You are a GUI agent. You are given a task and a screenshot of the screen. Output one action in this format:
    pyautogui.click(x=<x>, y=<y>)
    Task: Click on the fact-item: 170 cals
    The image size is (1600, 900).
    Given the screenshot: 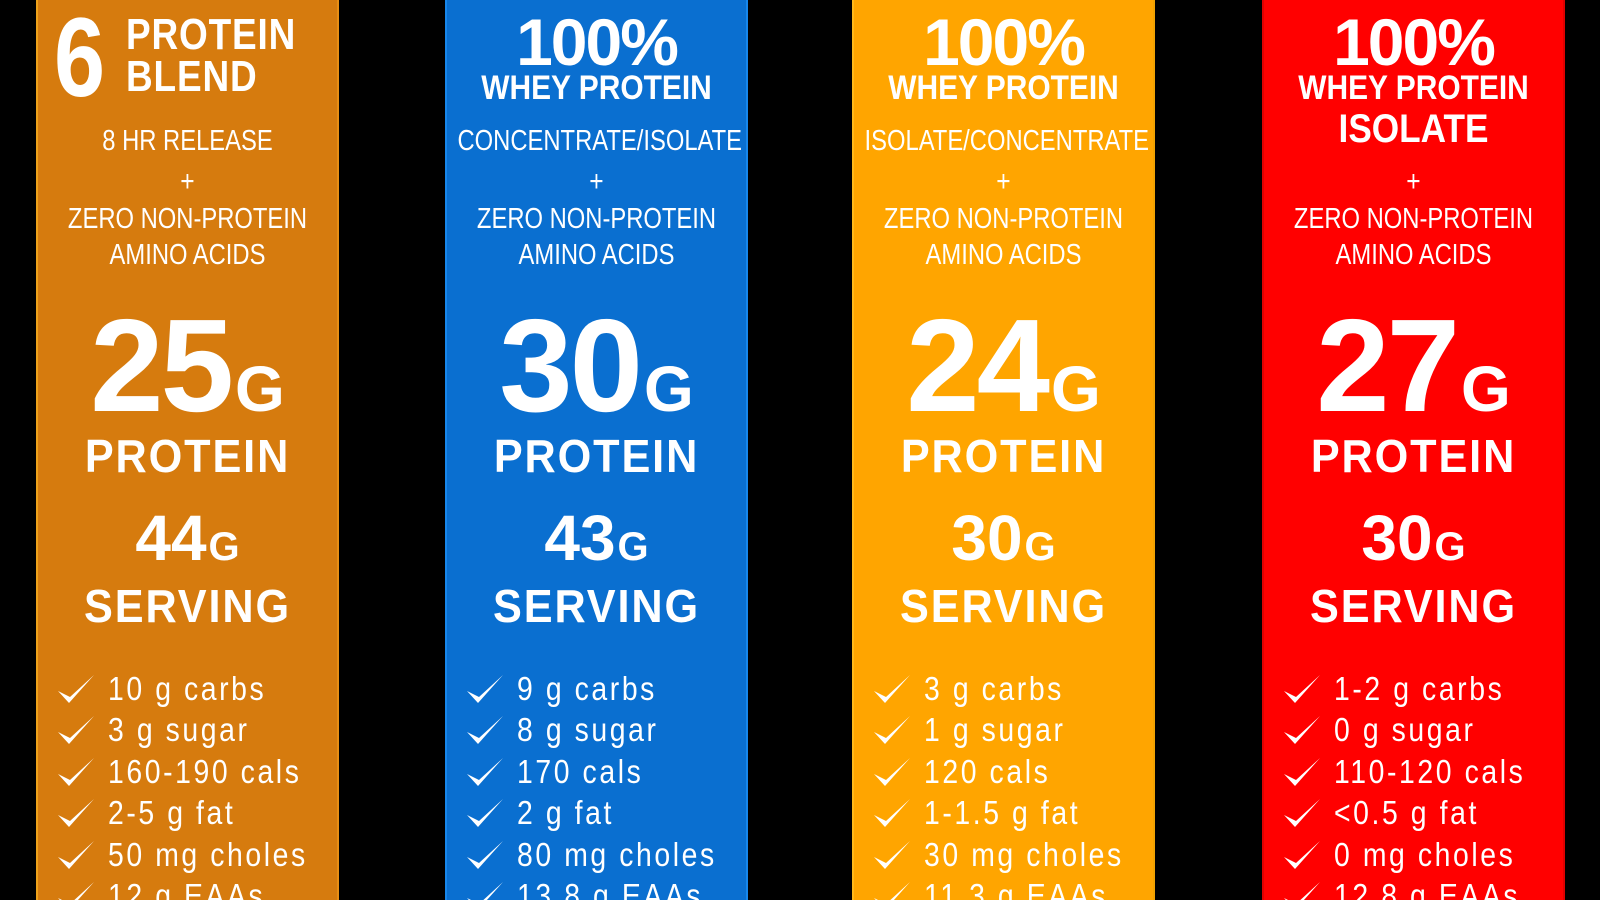 What is the action you would take?
    pyautogui.click(x=605, y=772)
    